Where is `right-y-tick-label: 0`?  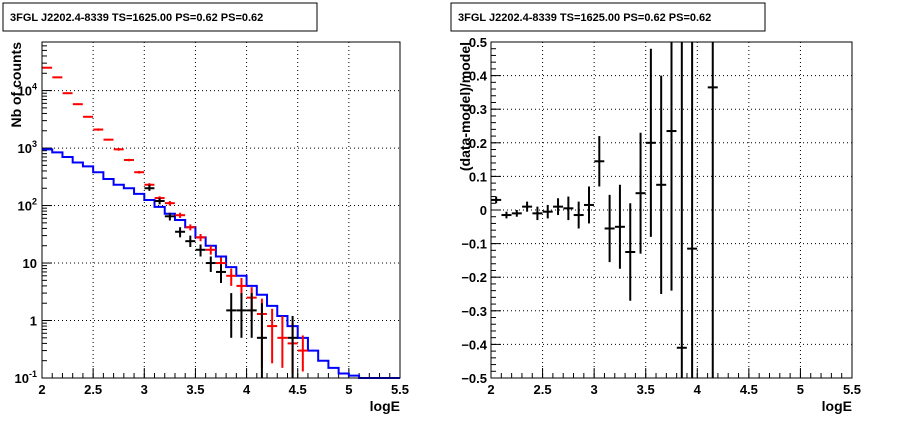 right-y-tick-label: 0 is located at coordinates (483, 210).